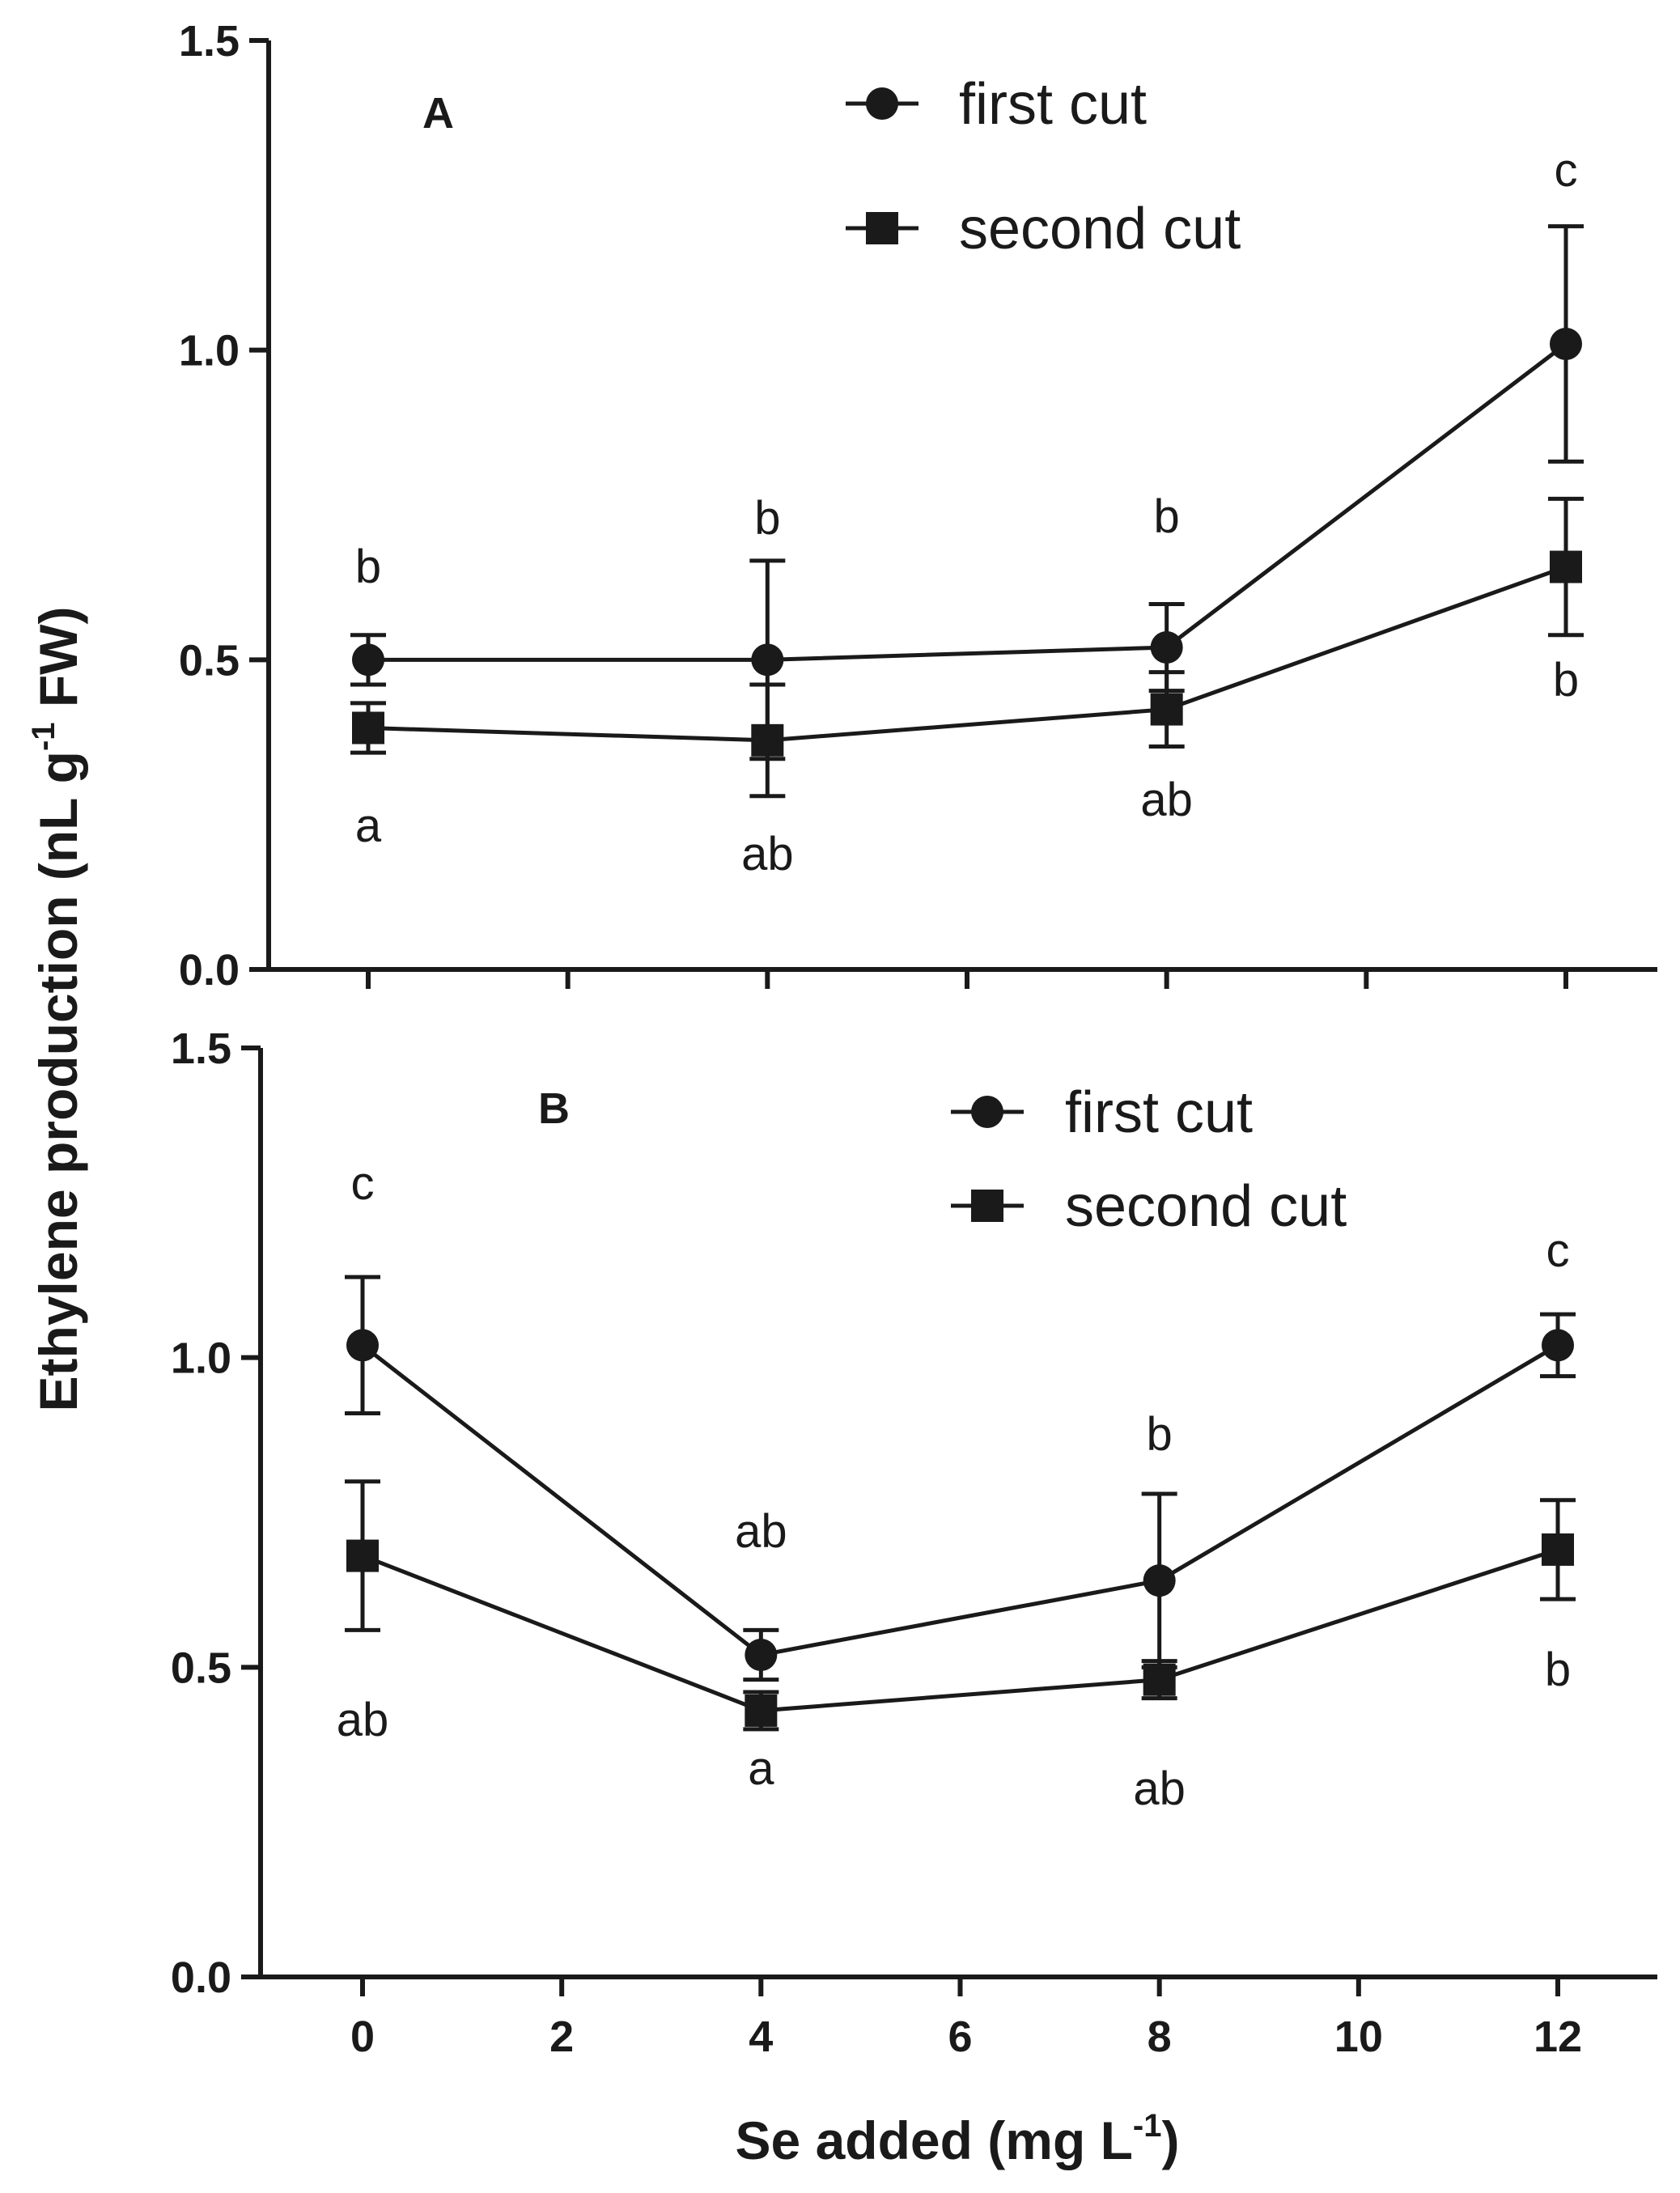 Image resolution: width=1680 pixels, height=2193 pixels. I want to click on panel-b-series-second-cut-line, so click(961, 1630).